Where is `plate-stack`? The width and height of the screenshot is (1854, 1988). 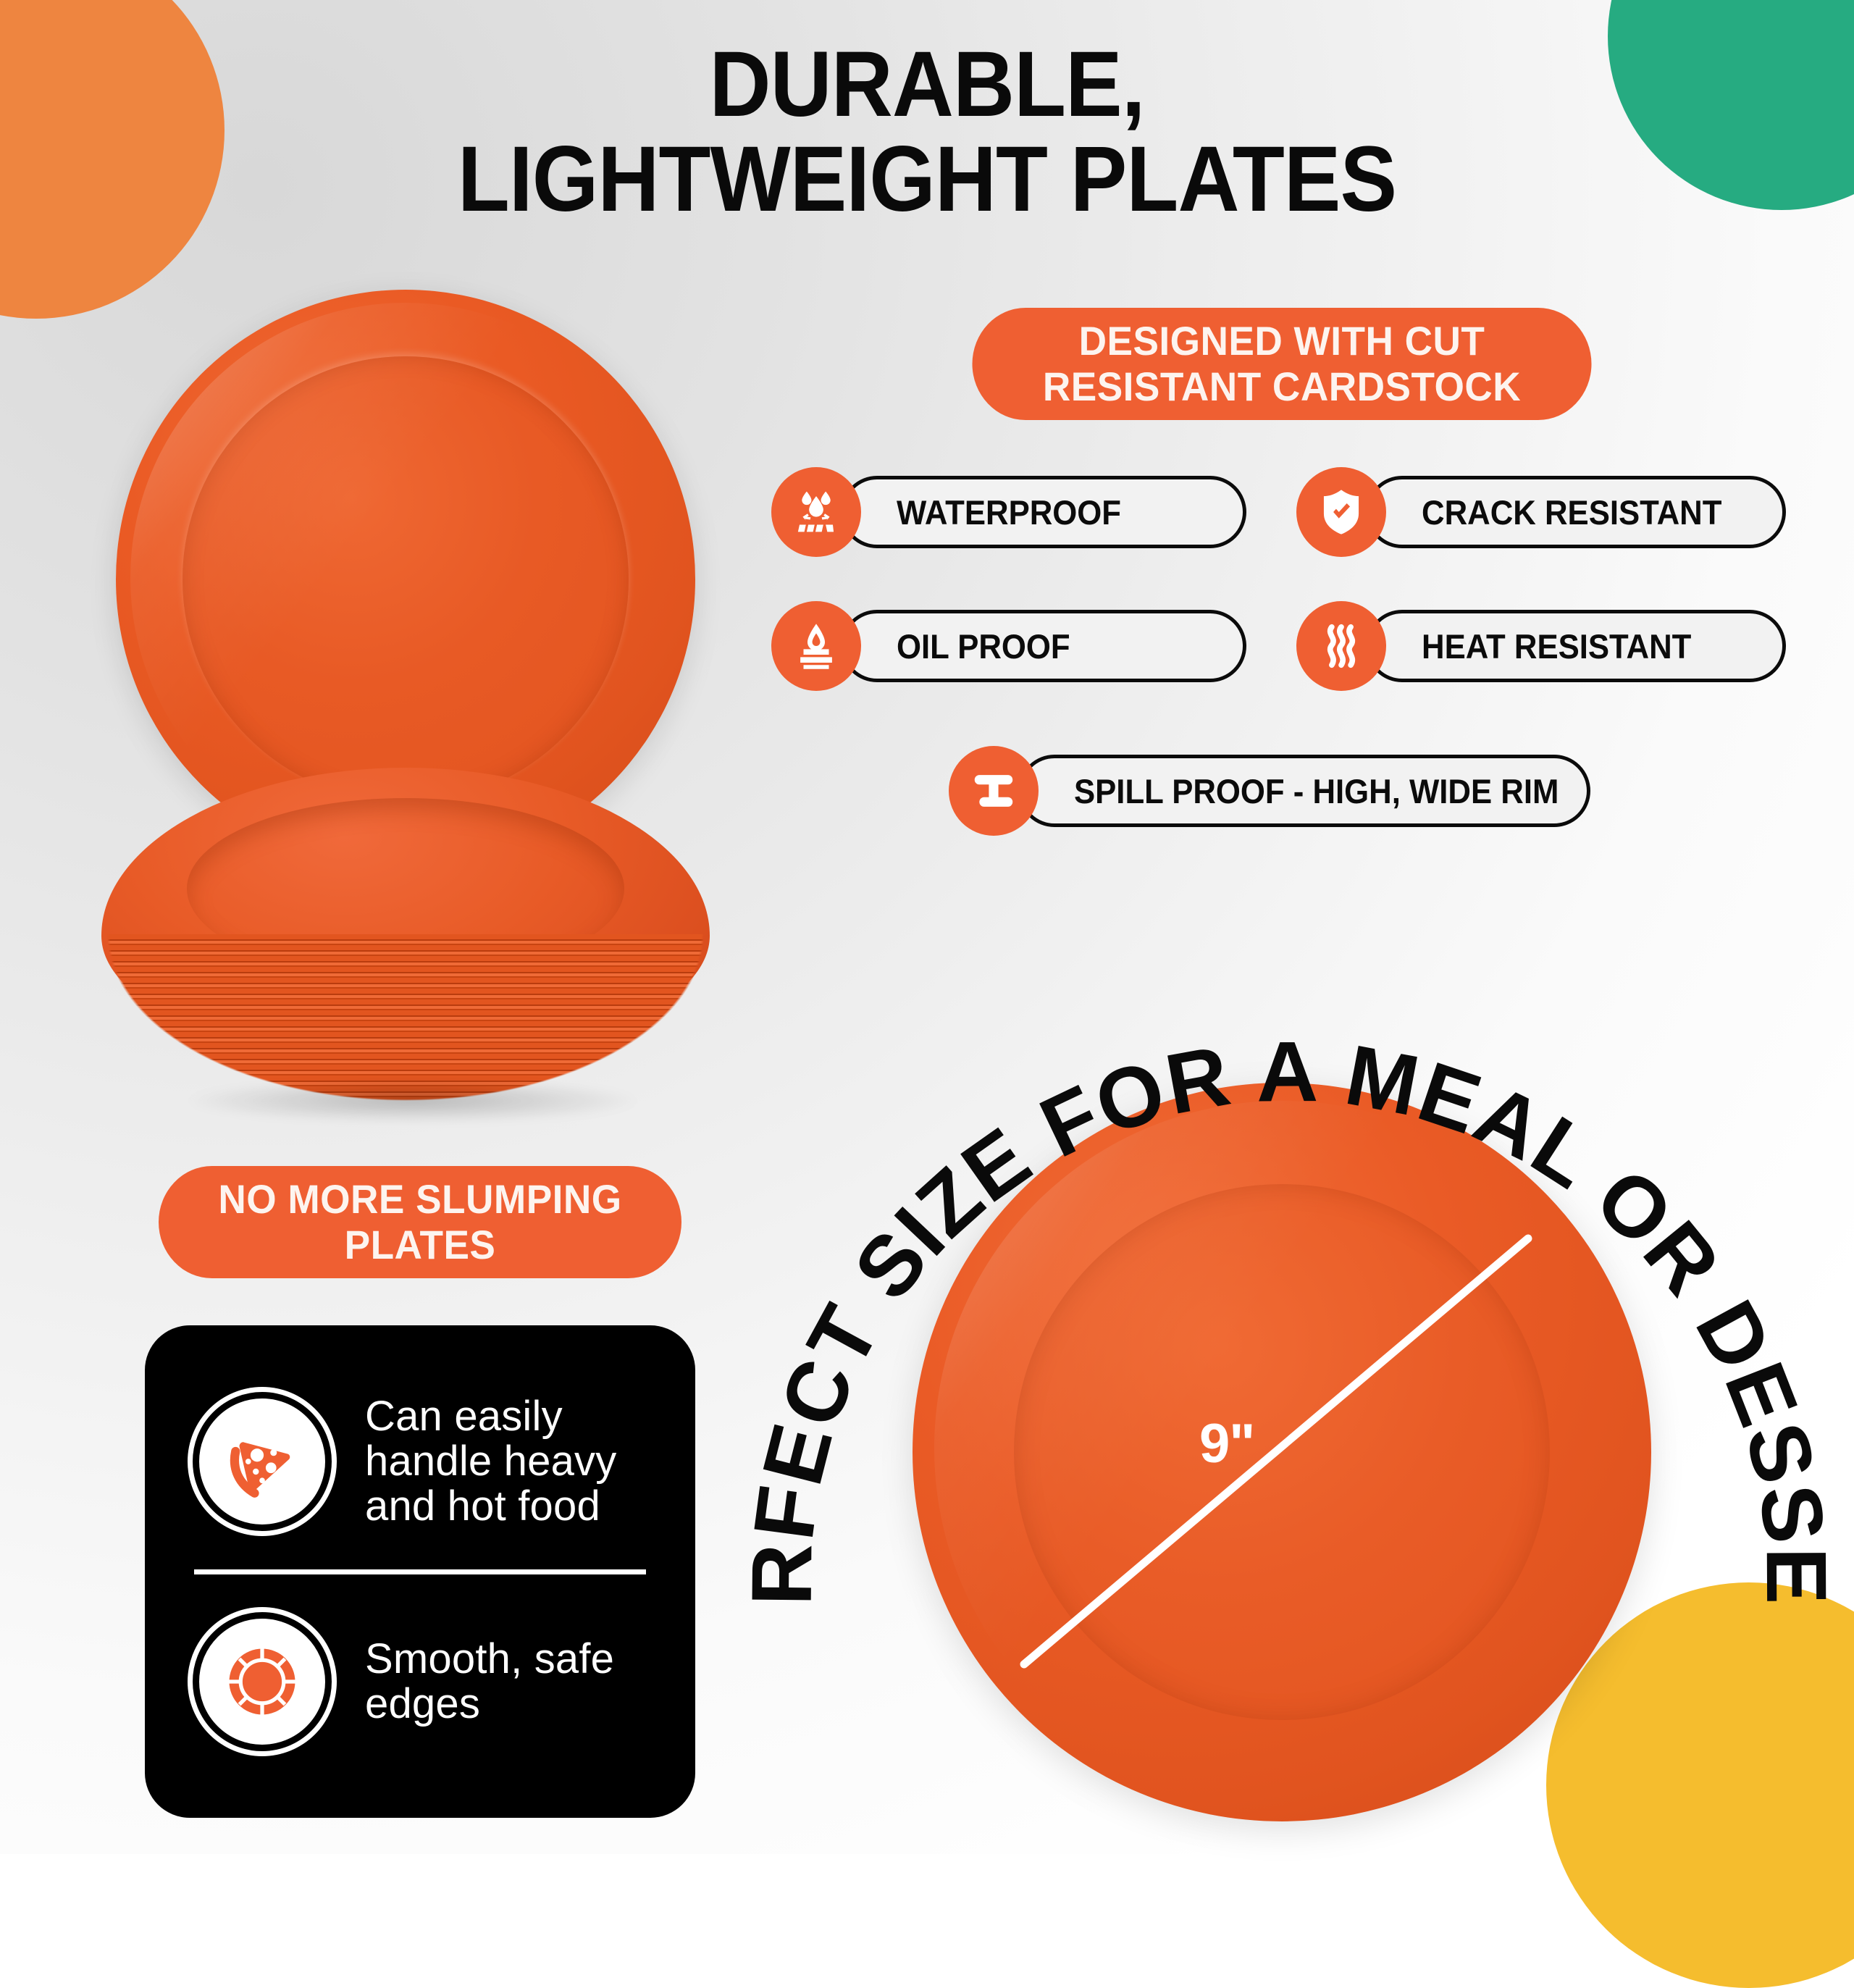
plate-stack is located at coordinates (406, 956).